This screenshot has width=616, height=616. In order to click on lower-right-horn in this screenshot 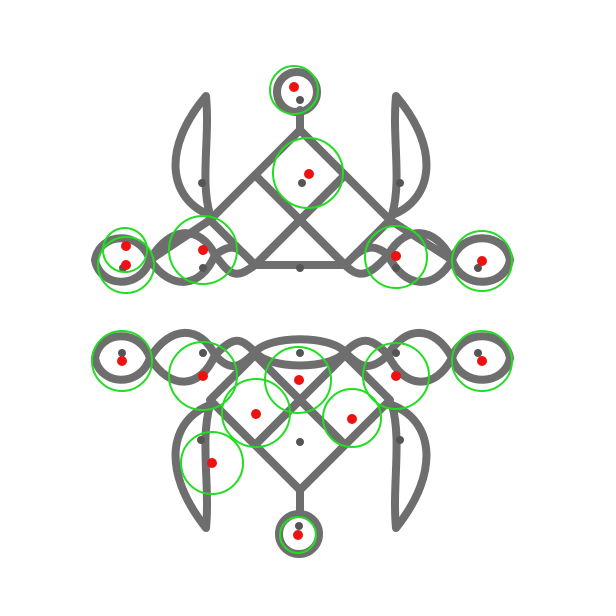, I will do `click(409, 466)`.